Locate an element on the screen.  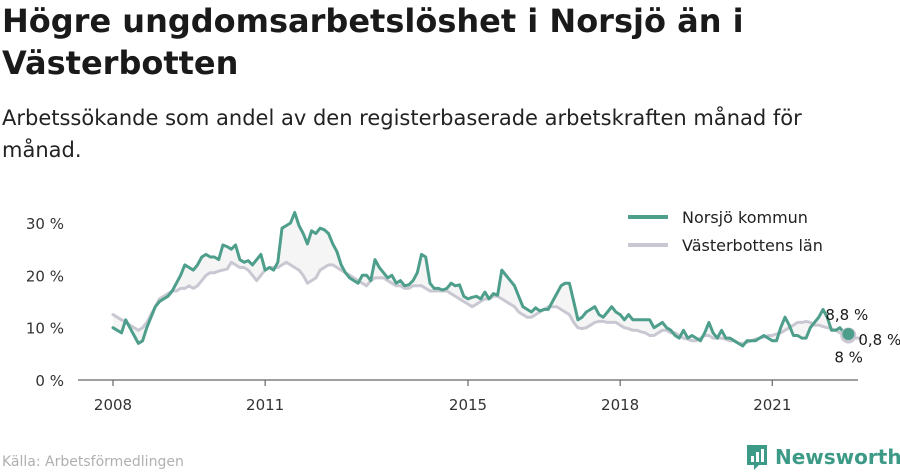
end-value-label: 8 % is located at coordinates (848, 358).